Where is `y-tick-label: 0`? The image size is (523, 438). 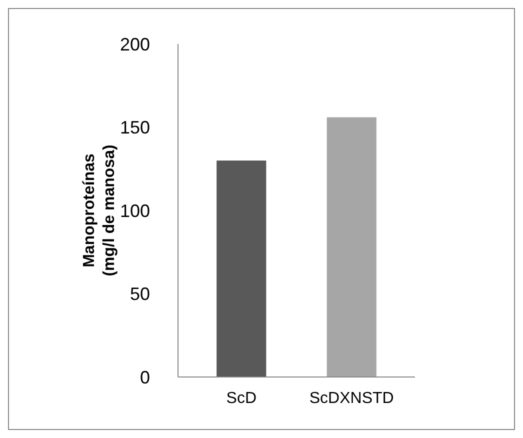 y-tick-label: 0 is located at coordinates (145, 377).